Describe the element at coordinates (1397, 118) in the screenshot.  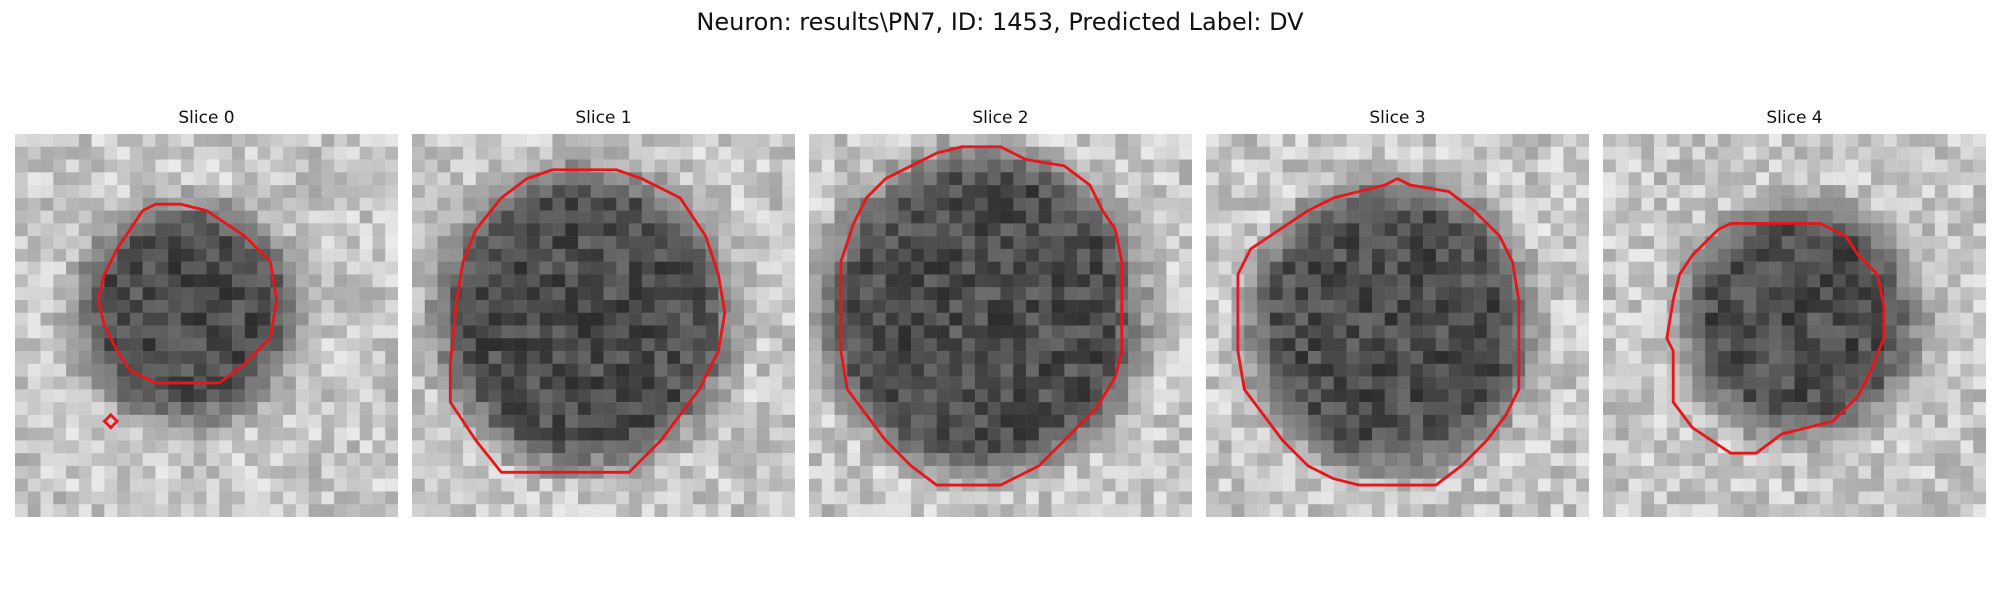
I see `slice-title-3: Slice 3` at that location.